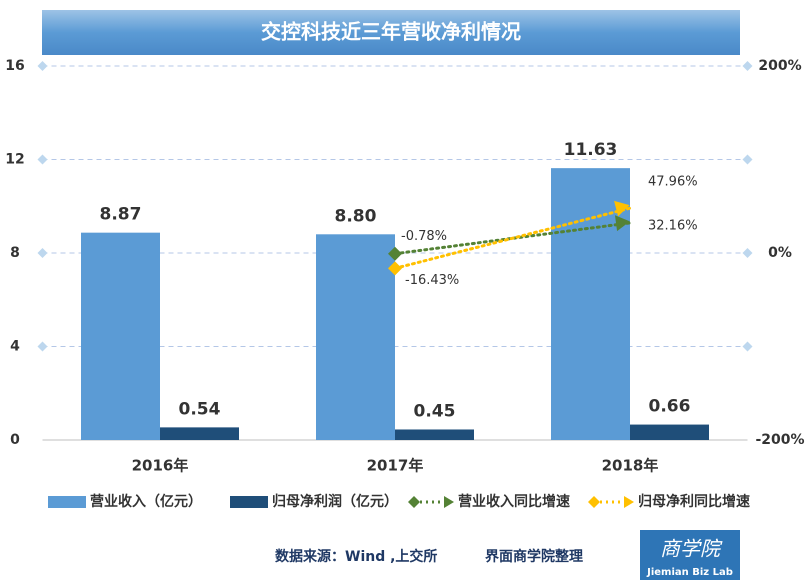 The image size is (808, 584). Describe the element at coordinates (14, 160) in the screenshot. I see `y-tick-label: 12` at that location.